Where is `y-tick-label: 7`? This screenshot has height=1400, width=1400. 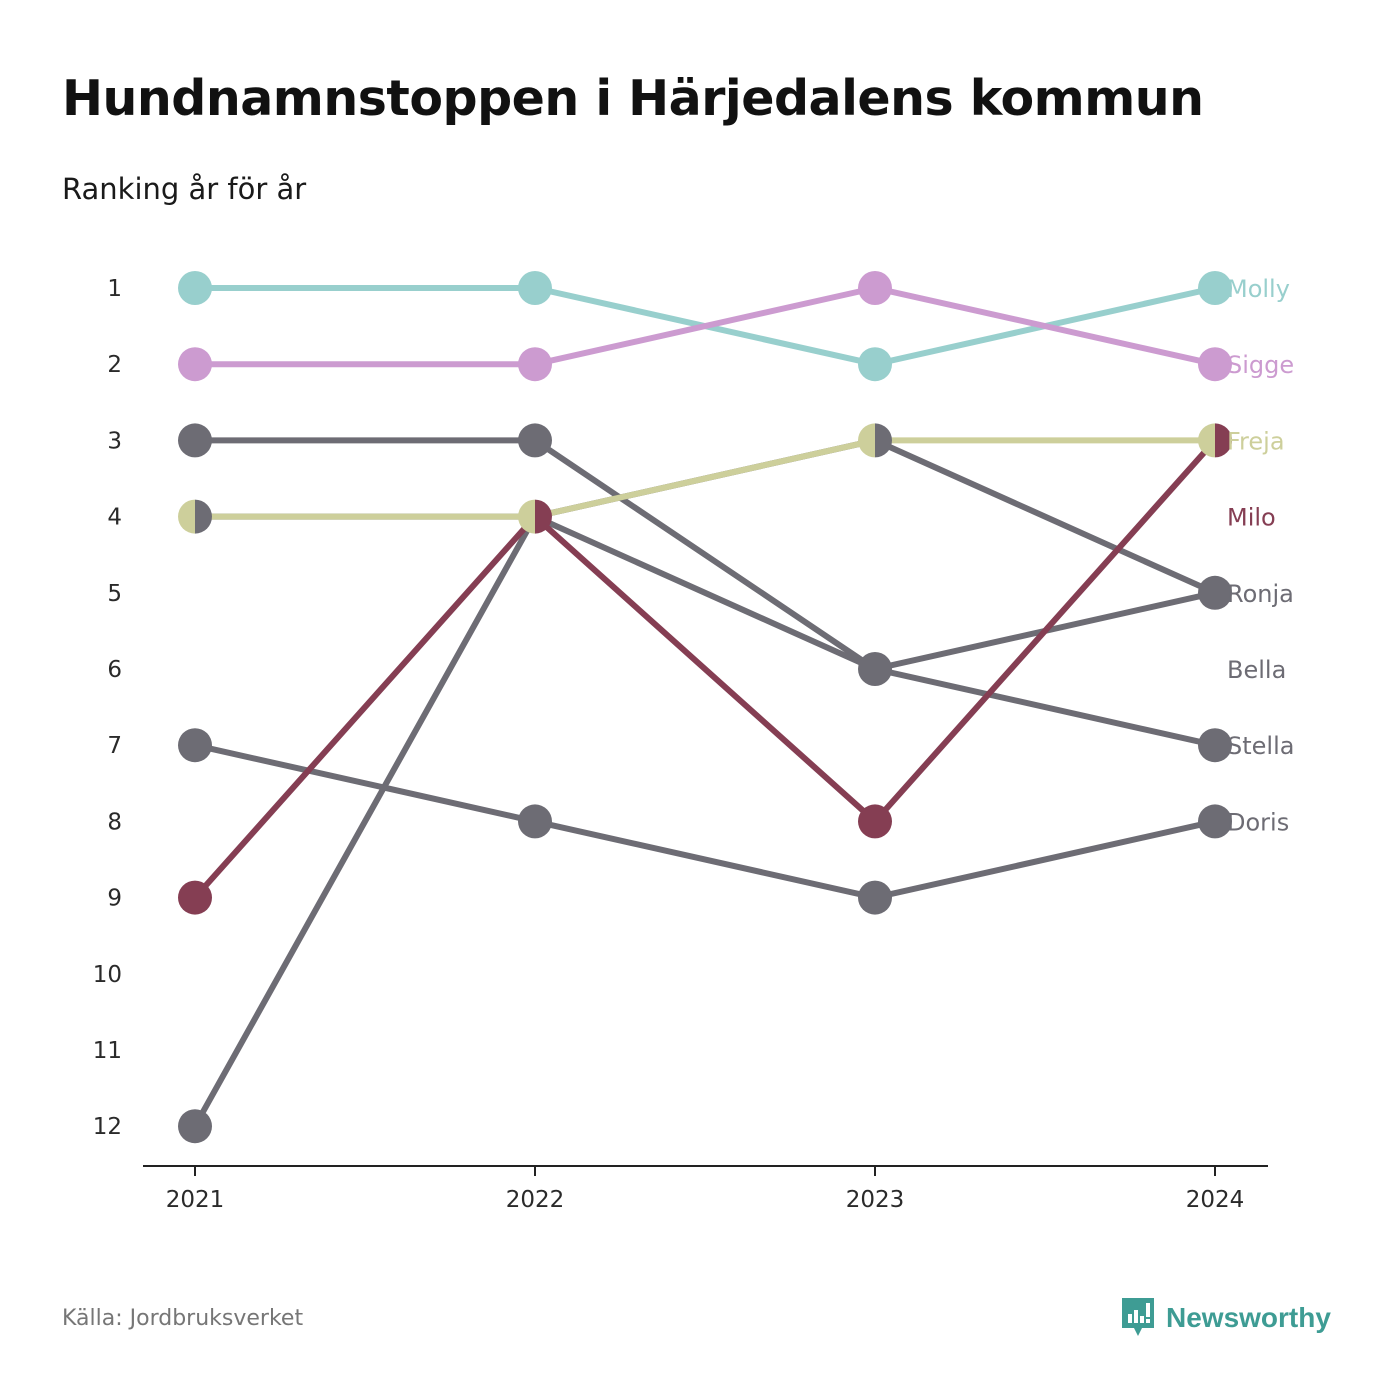 y-tick-label: 7 is located at coordinates (114, 746).